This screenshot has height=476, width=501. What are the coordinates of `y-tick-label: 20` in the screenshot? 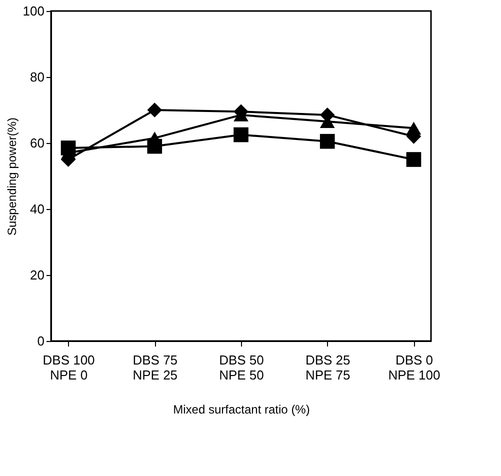 It's located at (37, 275).